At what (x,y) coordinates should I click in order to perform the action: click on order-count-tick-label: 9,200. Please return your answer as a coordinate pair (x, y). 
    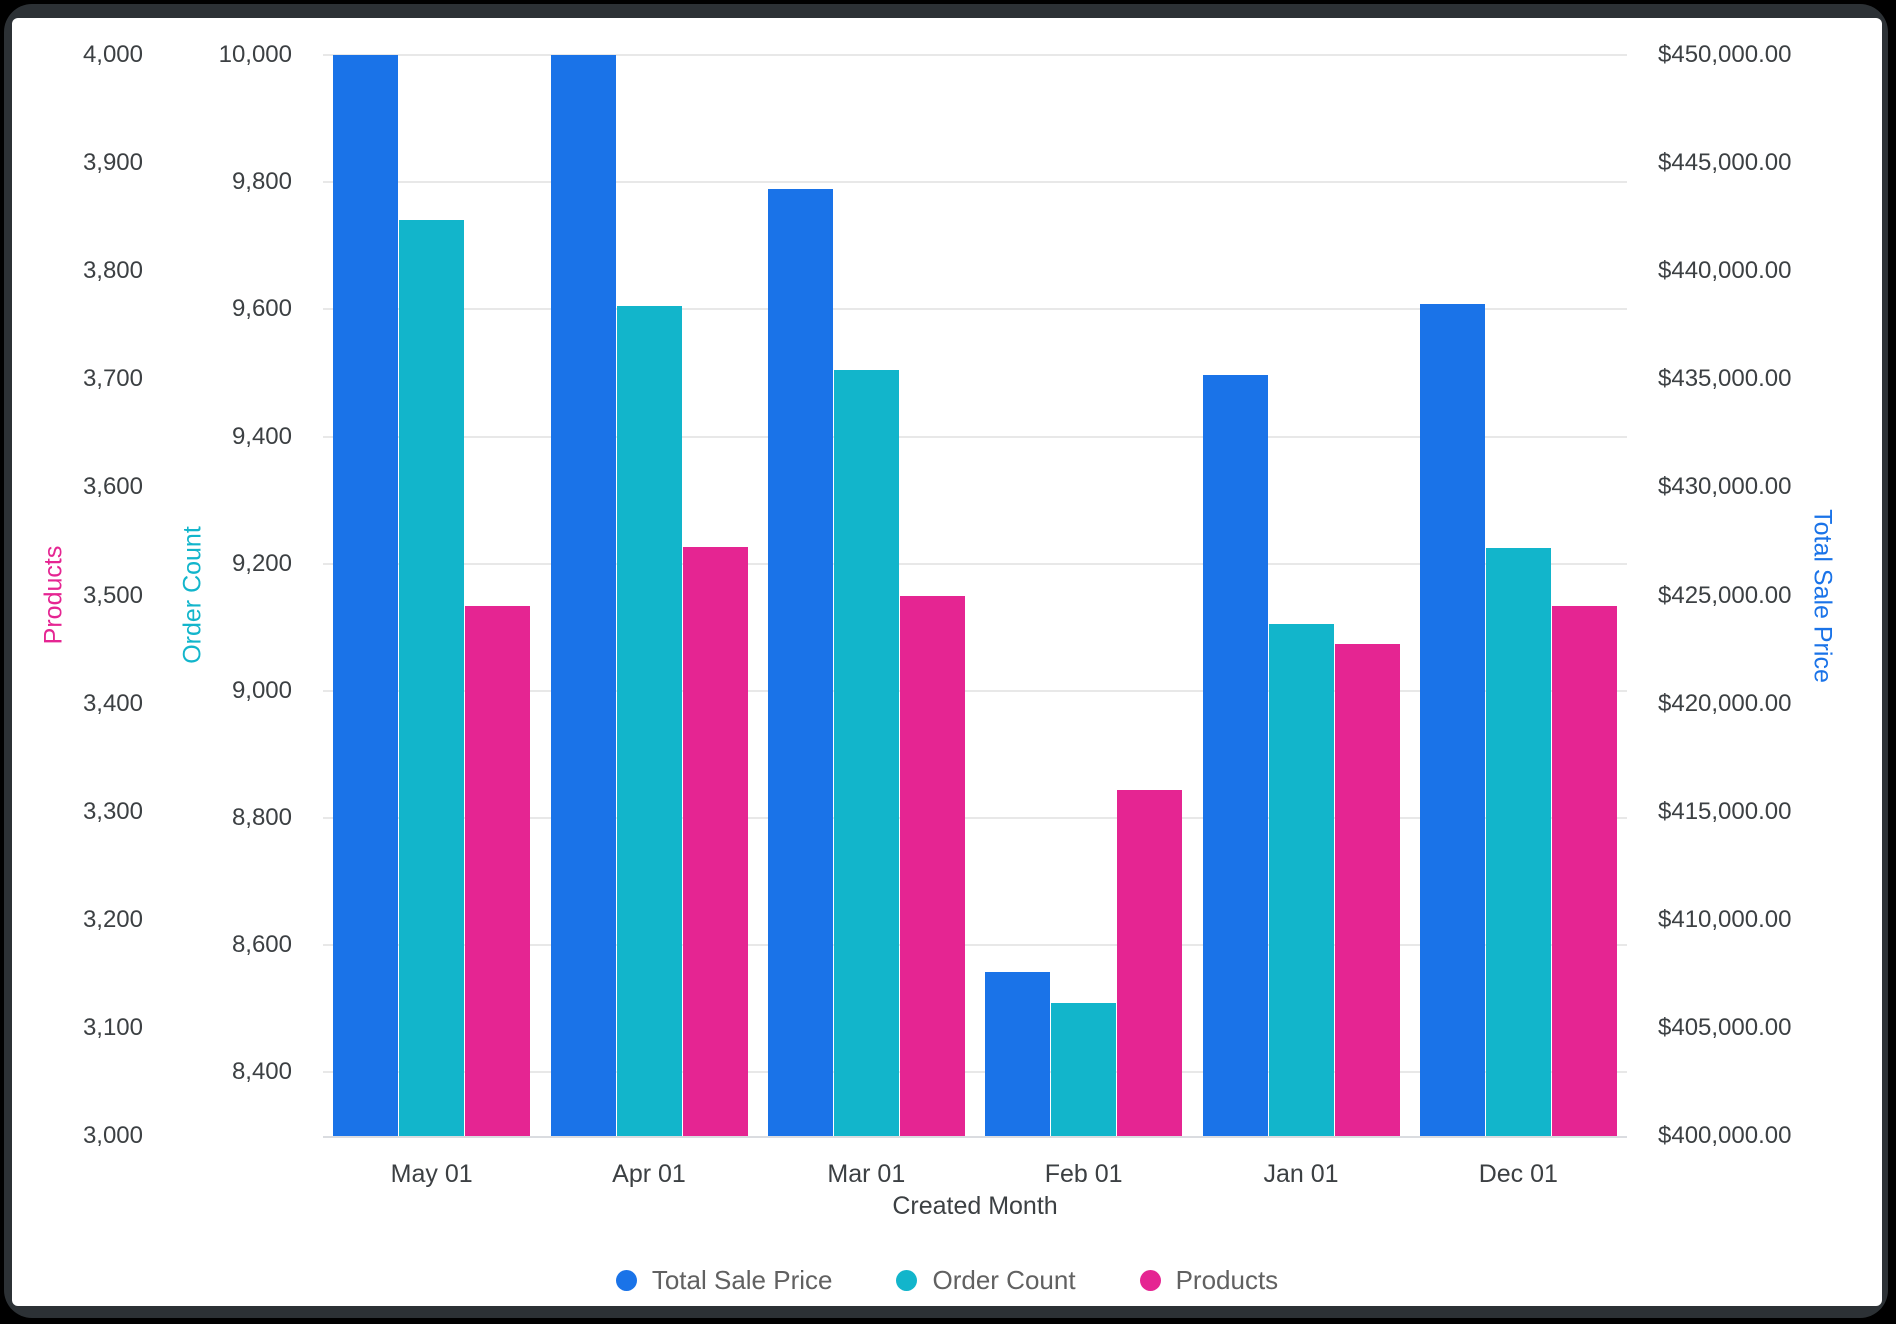
    Looking at the image, I should click on (261, 563).